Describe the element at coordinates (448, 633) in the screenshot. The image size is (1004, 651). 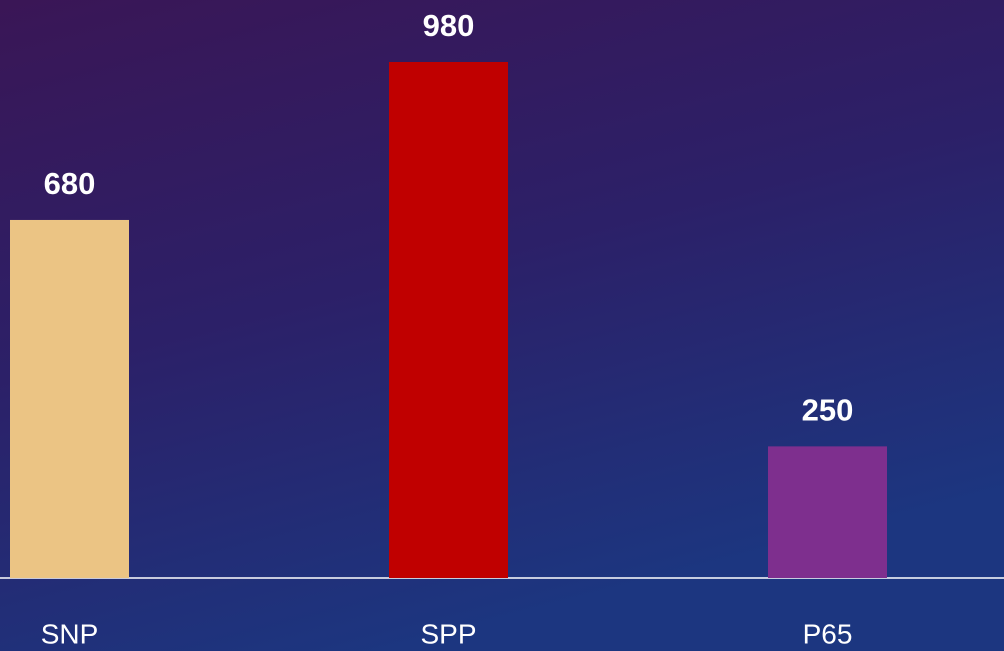
I see `x-tick-label: SPP` at that location.